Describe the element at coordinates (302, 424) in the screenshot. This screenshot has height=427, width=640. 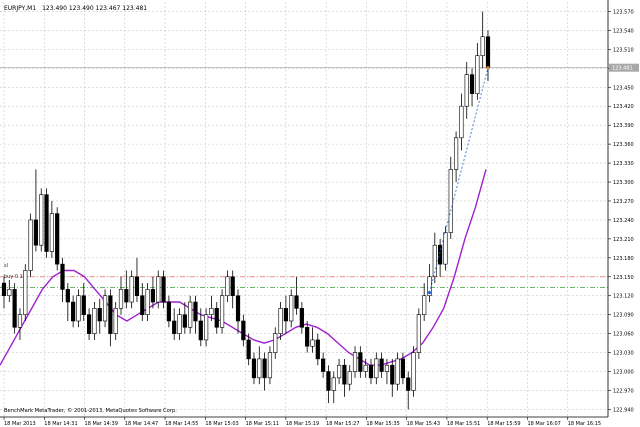
I see `time-tick-label: 18 Mar 15:19` at that location.